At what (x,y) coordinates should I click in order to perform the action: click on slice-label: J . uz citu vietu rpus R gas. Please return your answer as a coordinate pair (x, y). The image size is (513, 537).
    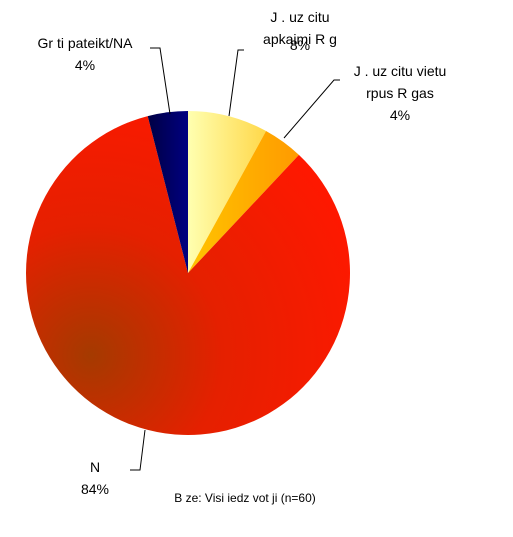
    Looking at the image, I should click on (400, 82).